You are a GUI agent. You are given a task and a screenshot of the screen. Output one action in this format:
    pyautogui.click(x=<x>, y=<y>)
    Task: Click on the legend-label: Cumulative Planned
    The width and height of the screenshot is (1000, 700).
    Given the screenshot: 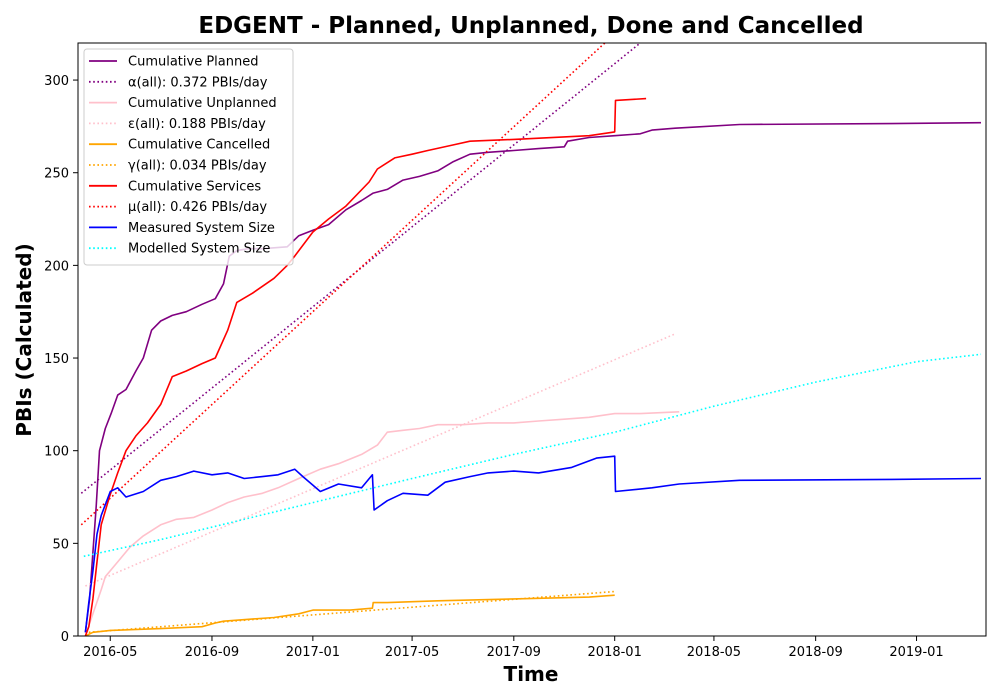 What is the action you would take?
    pyautogui.click(x=193, y=62)
    